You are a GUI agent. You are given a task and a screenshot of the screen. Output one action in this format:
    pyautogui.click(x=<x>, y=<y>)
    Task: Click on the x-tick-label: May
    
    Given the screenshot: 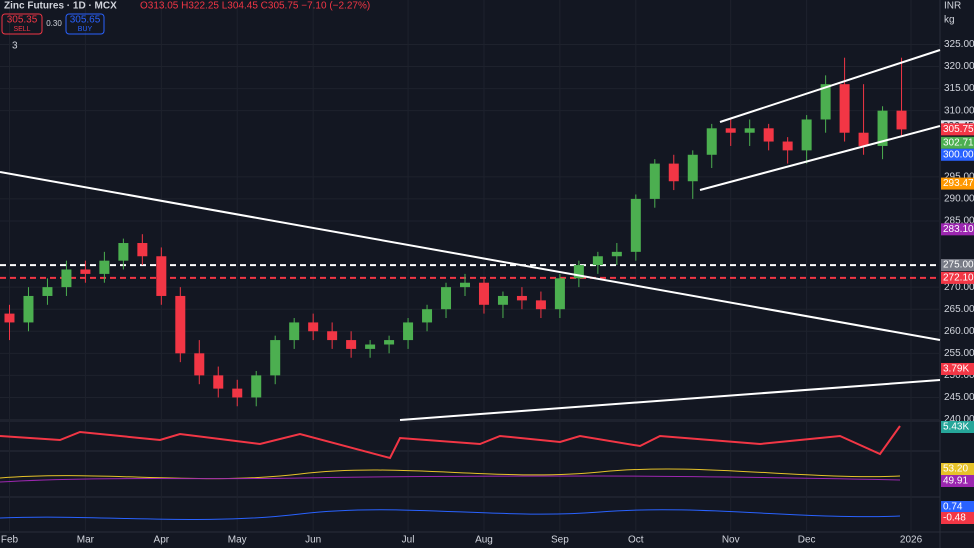 What is the action you would take?
    pyautogui.click(x=237, y=540)
    